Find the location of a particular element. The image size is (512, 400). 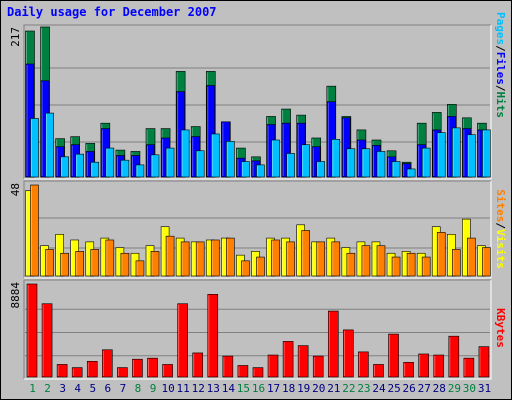

day-label: 30 is located at coordinates (469, 388).